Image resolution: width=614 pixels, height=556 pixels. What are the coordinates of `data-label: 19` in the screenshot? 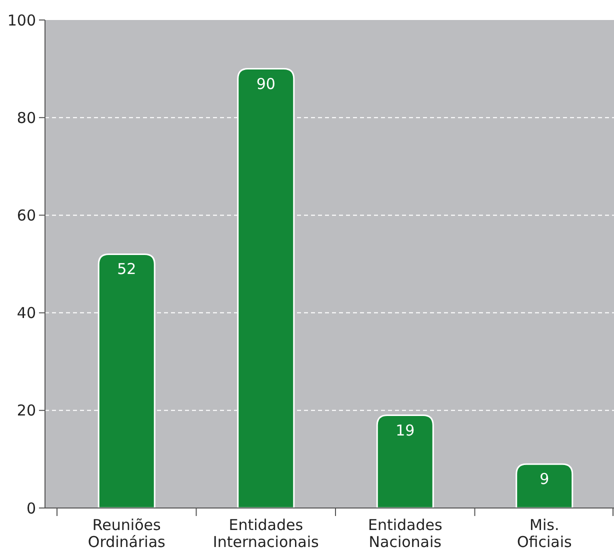 It's located at (405, 430).